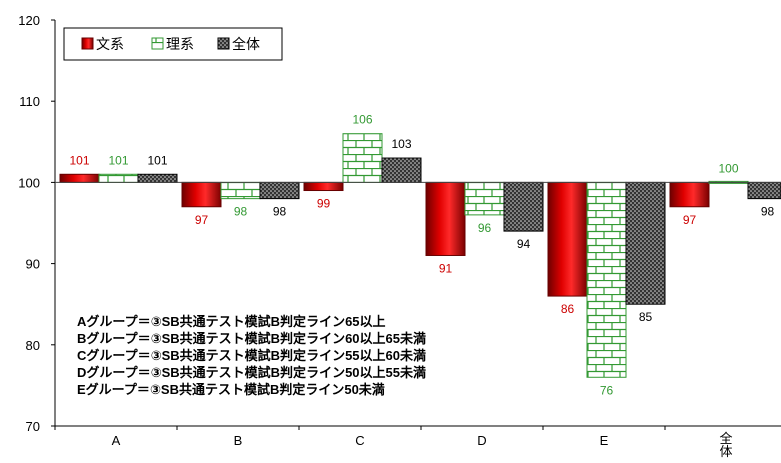  What do you see at coordinates (116, 440) in the screenshot?
I see `x-tick-label: A` at bounding box center [116, 440].